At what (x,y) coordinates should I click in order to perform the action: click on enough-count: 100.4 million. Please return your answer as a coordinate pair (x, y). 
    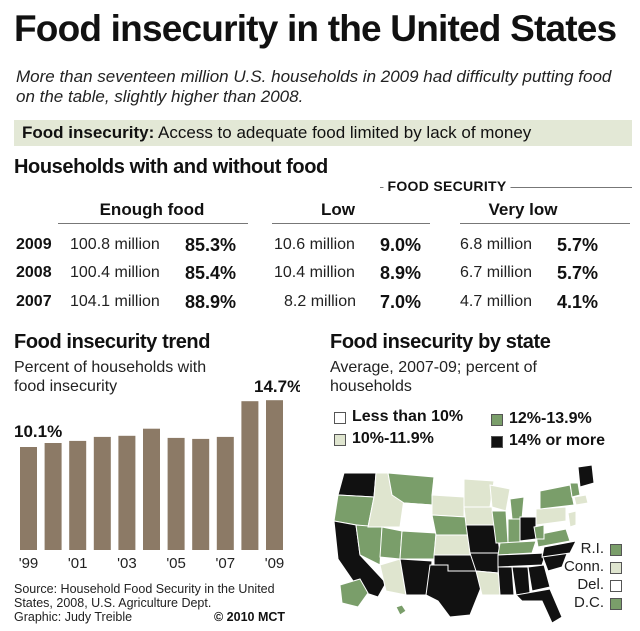
    Looking at the image, I should click on (115, 272).